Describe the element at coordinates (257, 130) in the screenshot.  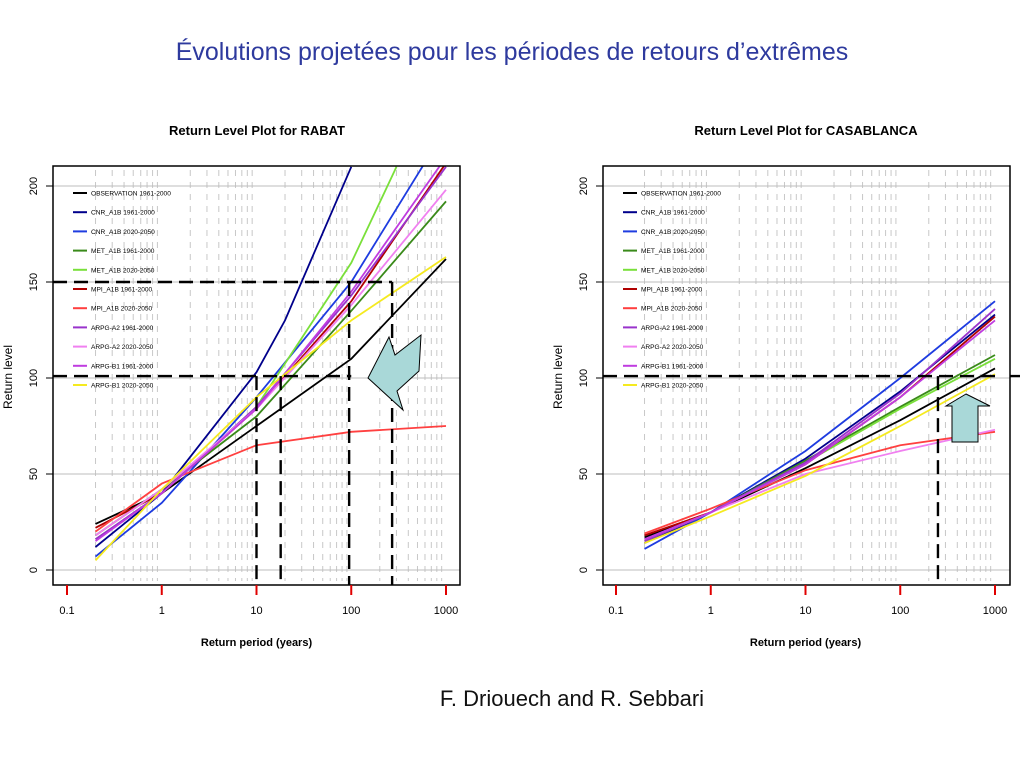
I see `chart-title: Return Level Plot for RABAT` at that location.